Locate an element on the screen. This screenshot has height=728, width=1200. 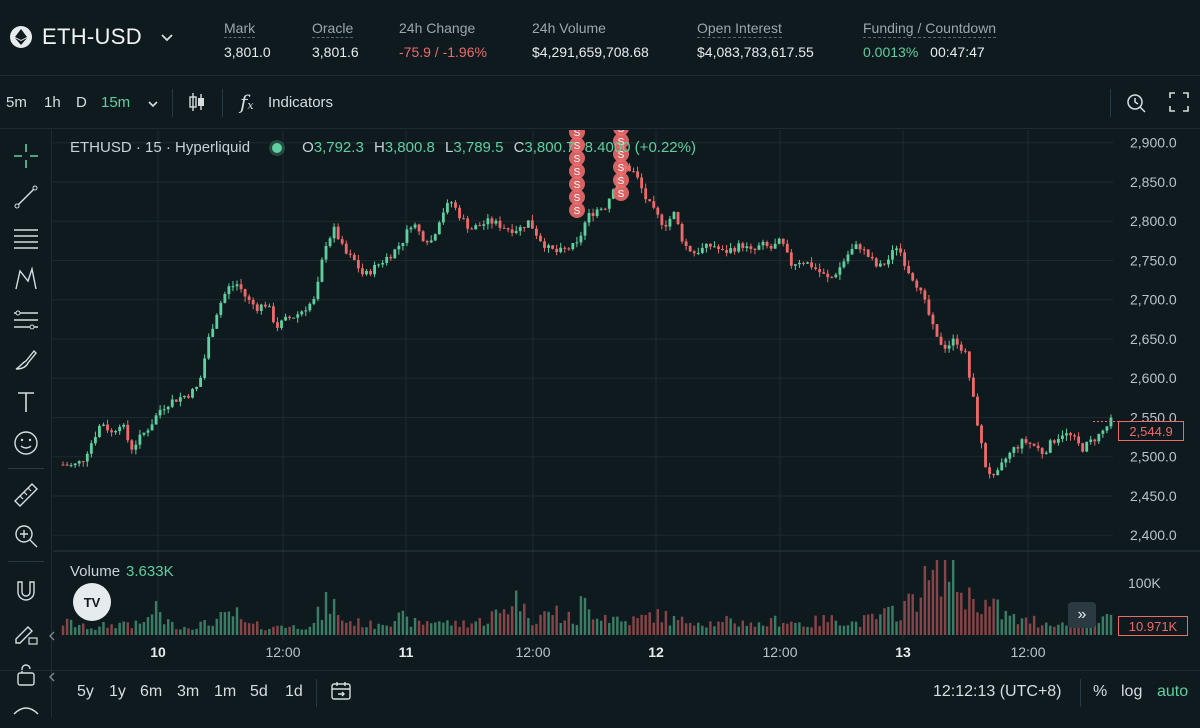
pattern-icon is located at coordinates (26, 279).